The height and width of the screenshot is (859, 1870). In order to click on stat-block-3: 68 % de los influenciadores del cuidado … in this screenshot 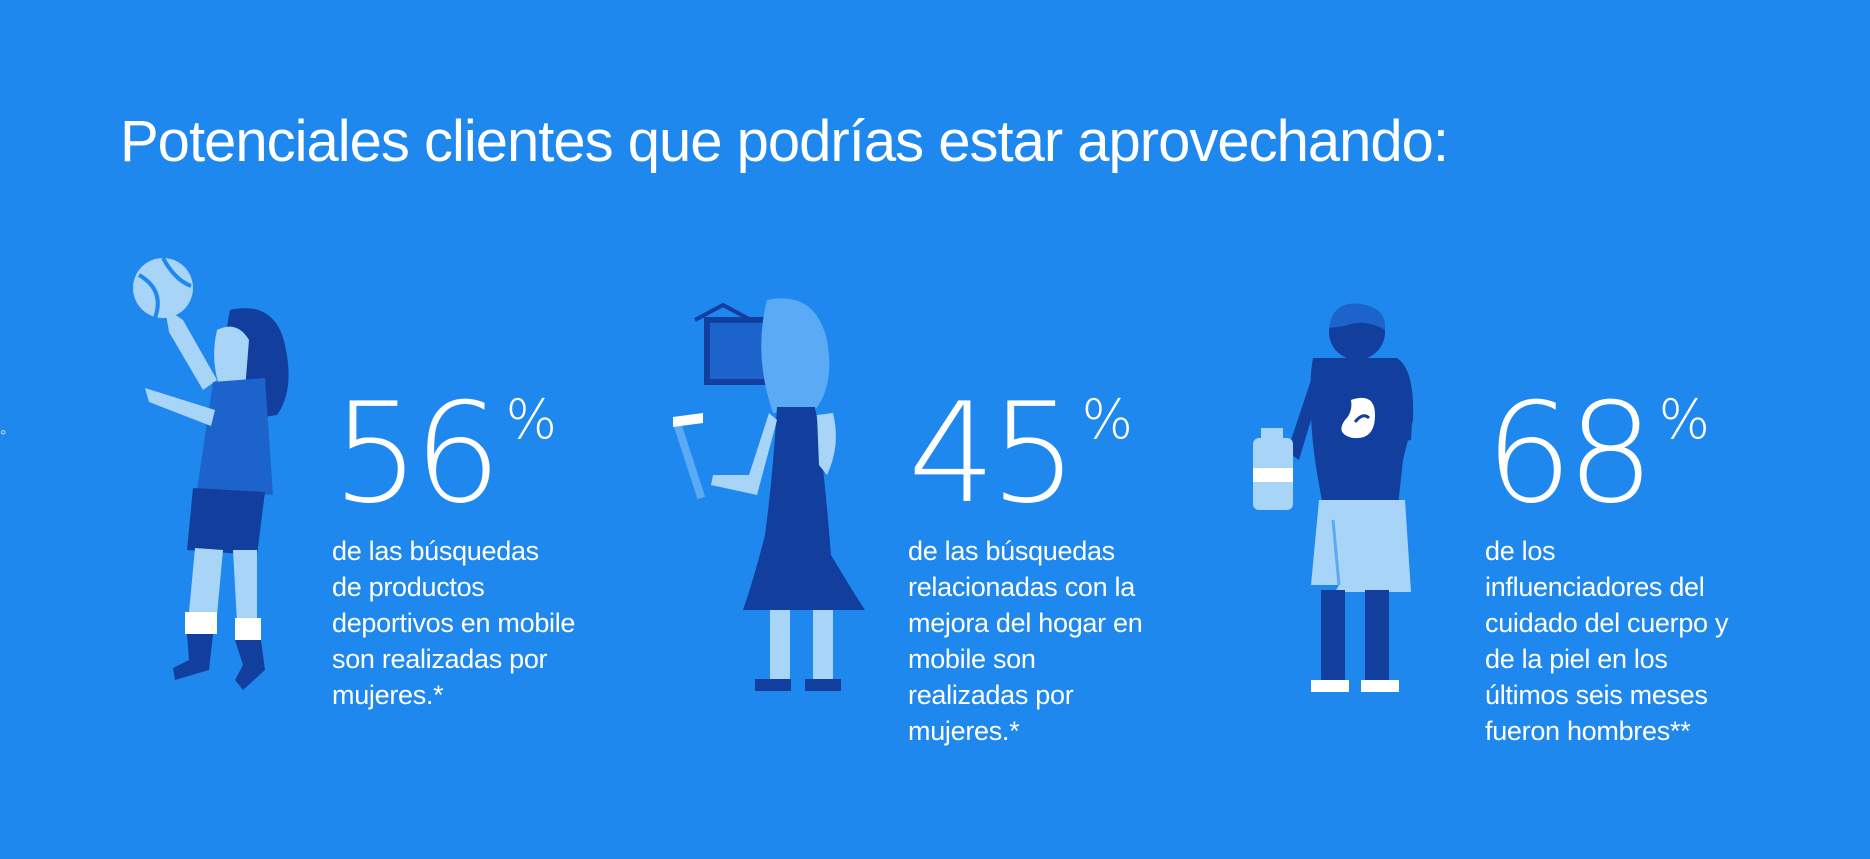, I will do `click(1630, 567)`.